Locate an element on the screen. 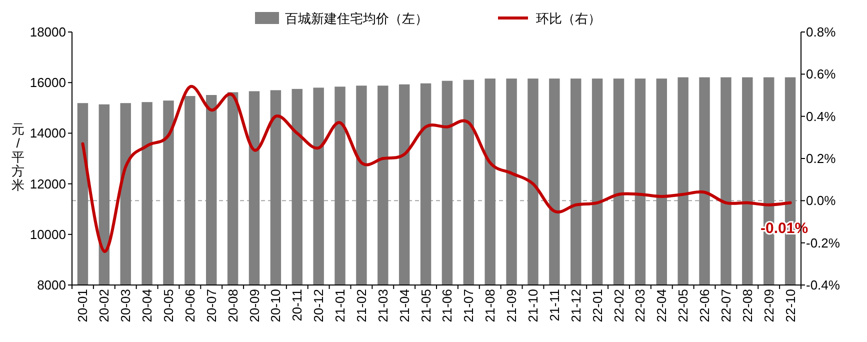  x-tick-label: 20-01 is located at coordinates (82, 305).